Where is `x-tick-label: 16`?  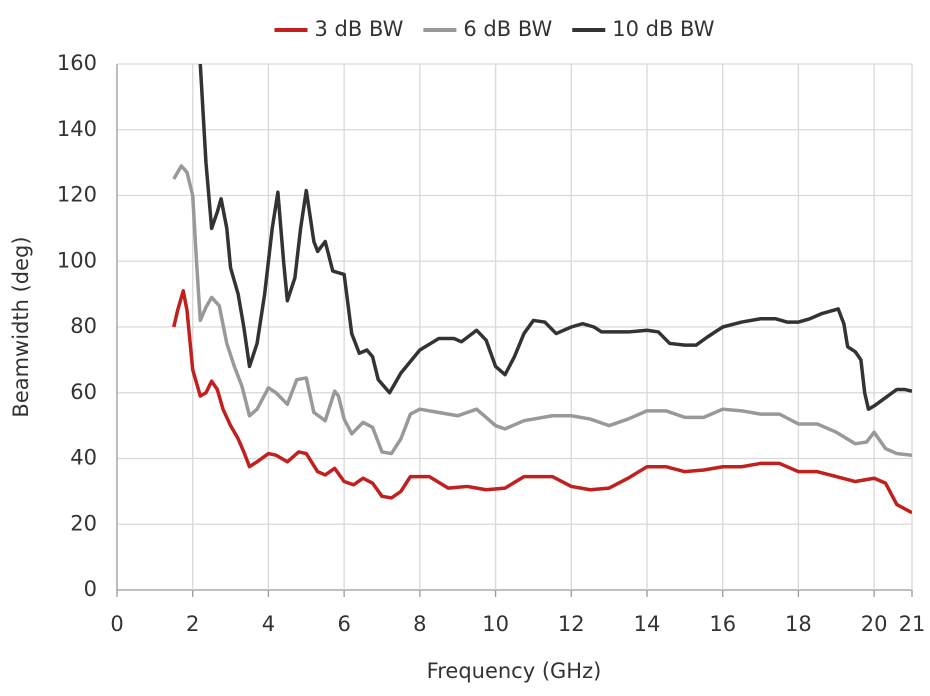
x-tick-label: 16 is located at coordinates (722, 624).